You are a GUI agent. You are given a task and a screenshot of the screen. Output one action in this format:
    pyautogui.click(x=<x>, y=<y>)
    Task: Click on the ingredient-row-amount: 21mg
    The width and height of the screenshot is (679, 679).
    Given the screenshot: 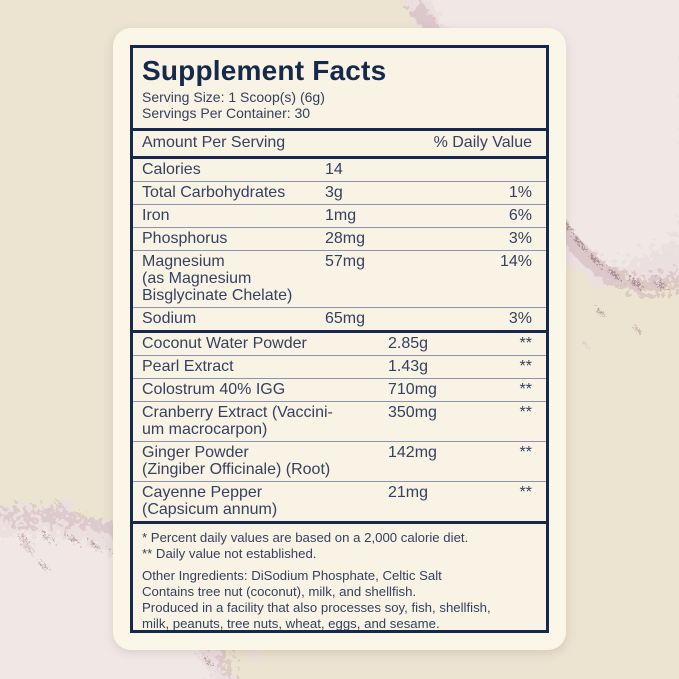 What is the action you would take?
    pyautogui.click(x=408, y=492)
    